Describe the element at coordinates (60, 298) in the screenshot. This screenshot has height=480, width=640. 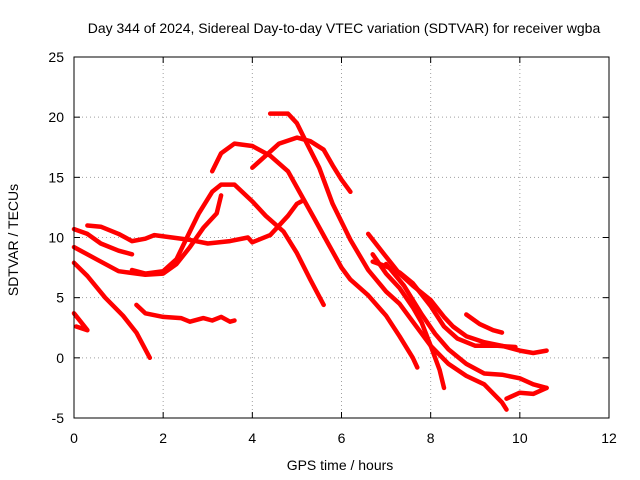
I see `y-tick-label: 5` at that location.